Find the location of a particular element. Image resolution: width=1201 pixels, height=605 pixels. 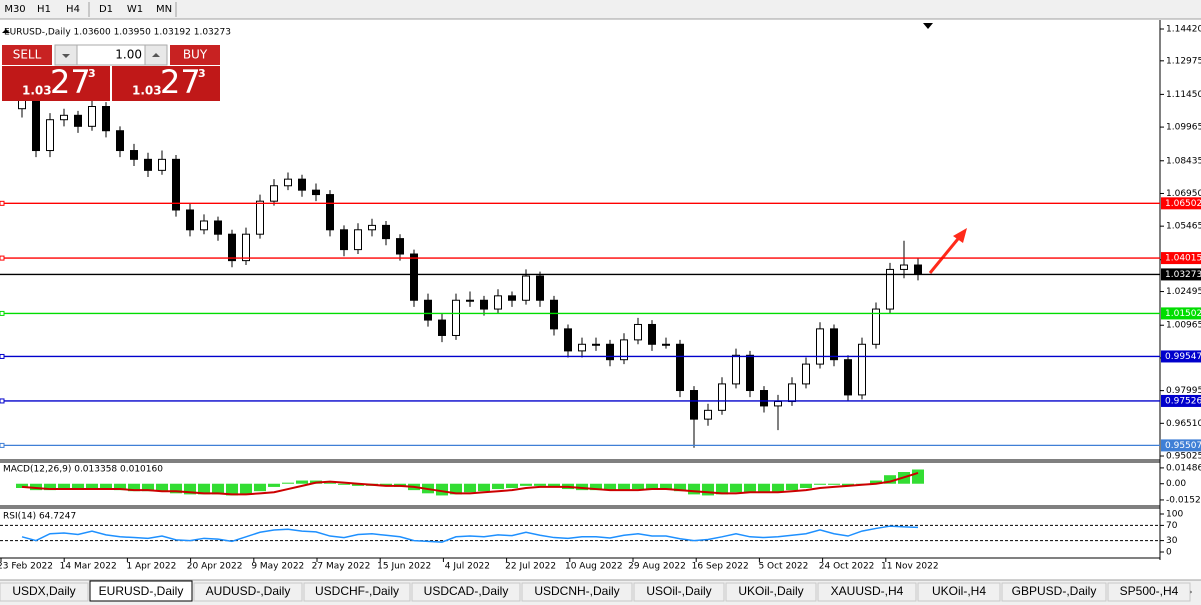

x-tick-label: 29 Aug 2022 is located at coordinates (657, 567).